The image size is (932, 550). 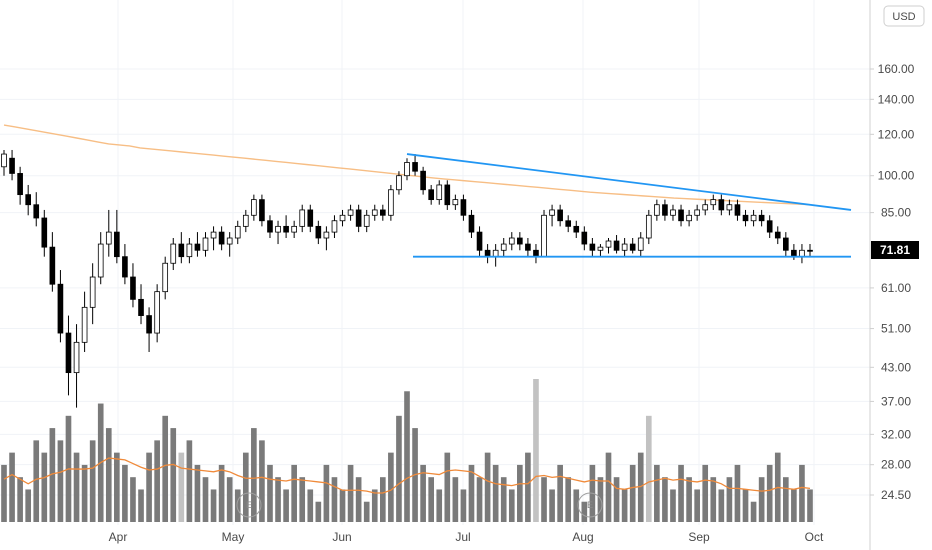 I want to click on x-axis: Apr May Jun Jul Aug Sep Oct, so click(x=466, y=537).